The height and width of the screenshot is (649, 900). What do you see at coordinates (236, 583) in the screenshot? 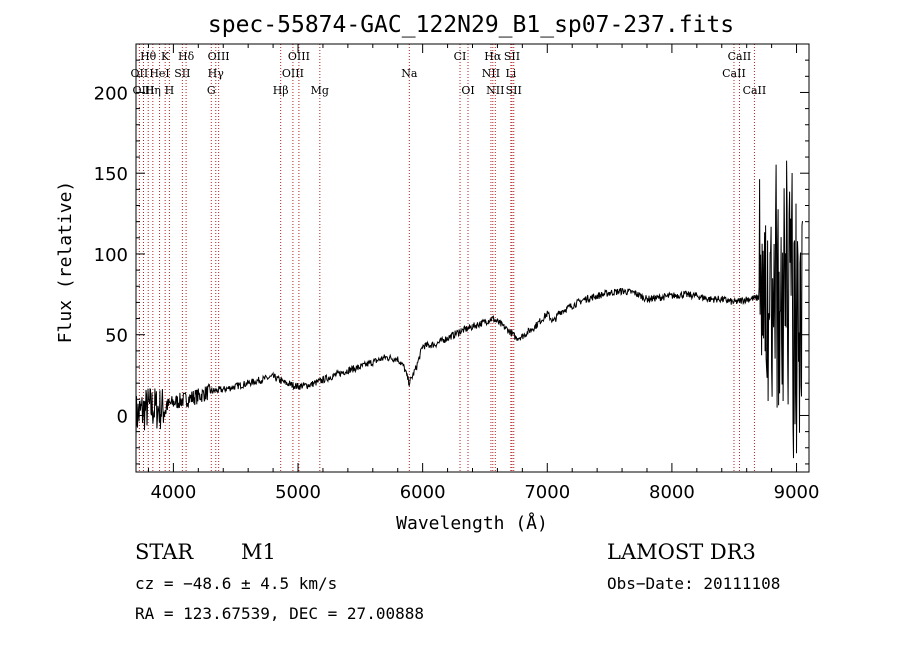
I see `redshift-readout: cz = −48.6 ± 4.5 km/s` at bounding box center [236, 583].